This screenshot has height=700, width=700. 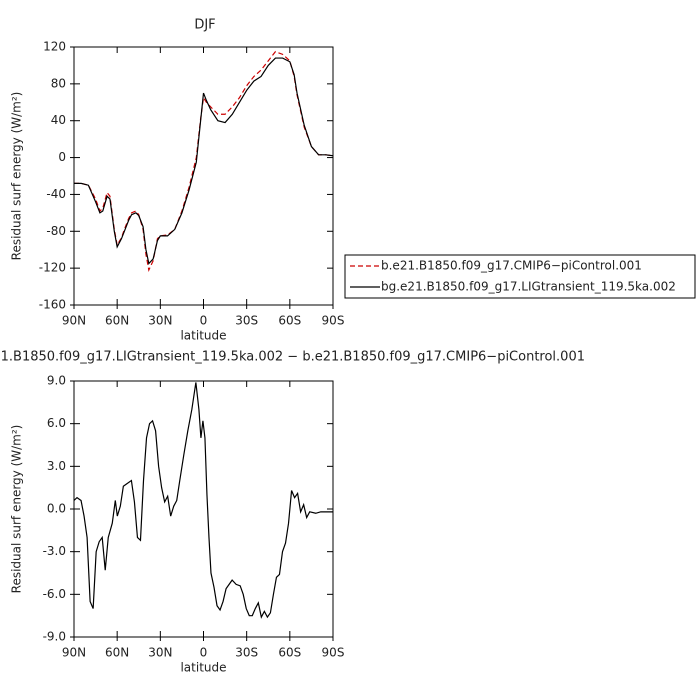 I want to click on y-tick-label: -9.0, so click(x=54, y=637).